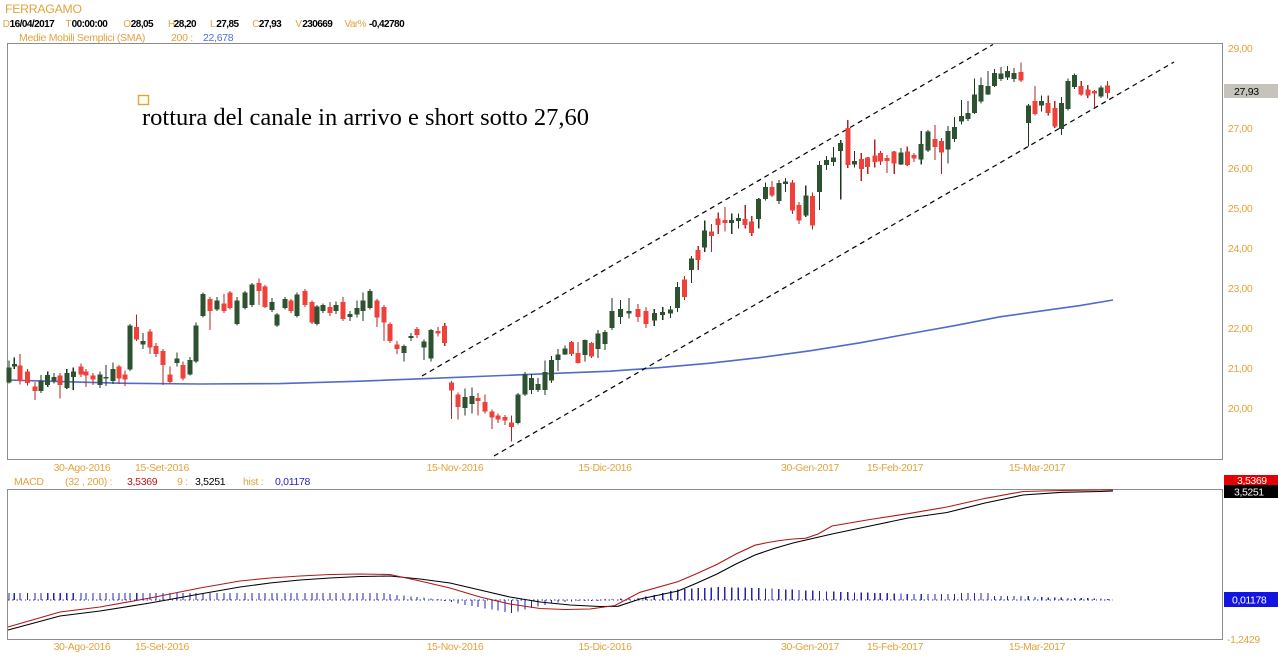 This screenshot has height=668, width=1278. Describe the element at coordinates (1240, 369) in the screenshot. I see `svg-text: 21,00` at that location.